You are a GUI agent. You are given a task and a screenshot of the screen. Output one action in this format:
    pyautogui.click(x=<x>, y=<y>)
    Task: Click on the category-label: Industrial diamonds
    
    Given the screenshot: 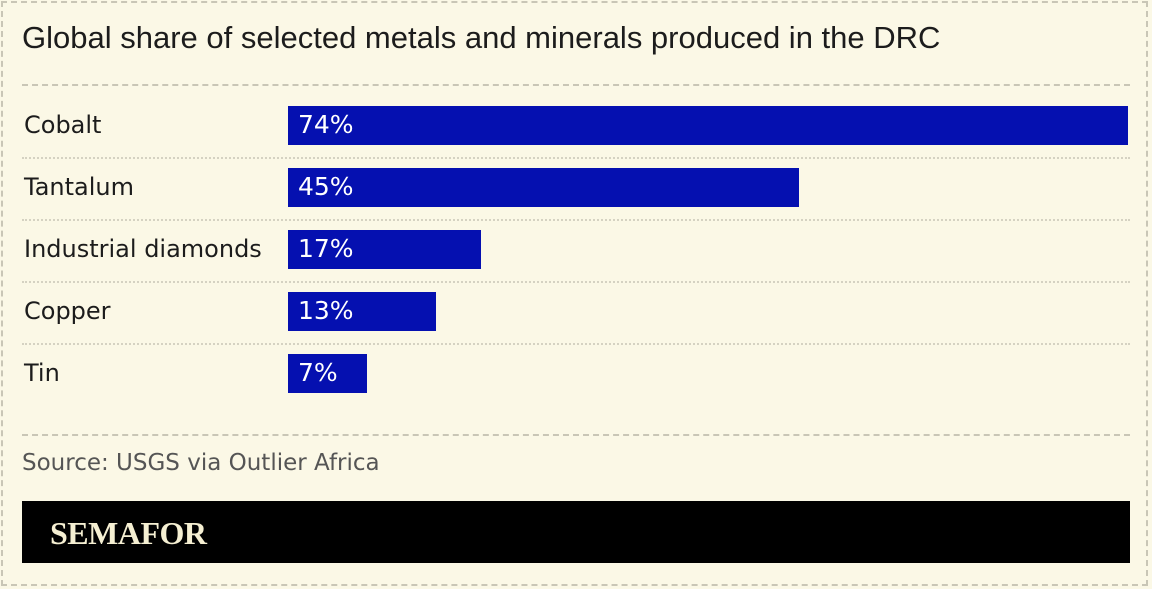 What is the action you would take?
    pyautogui.click(x=143, y=249)
    